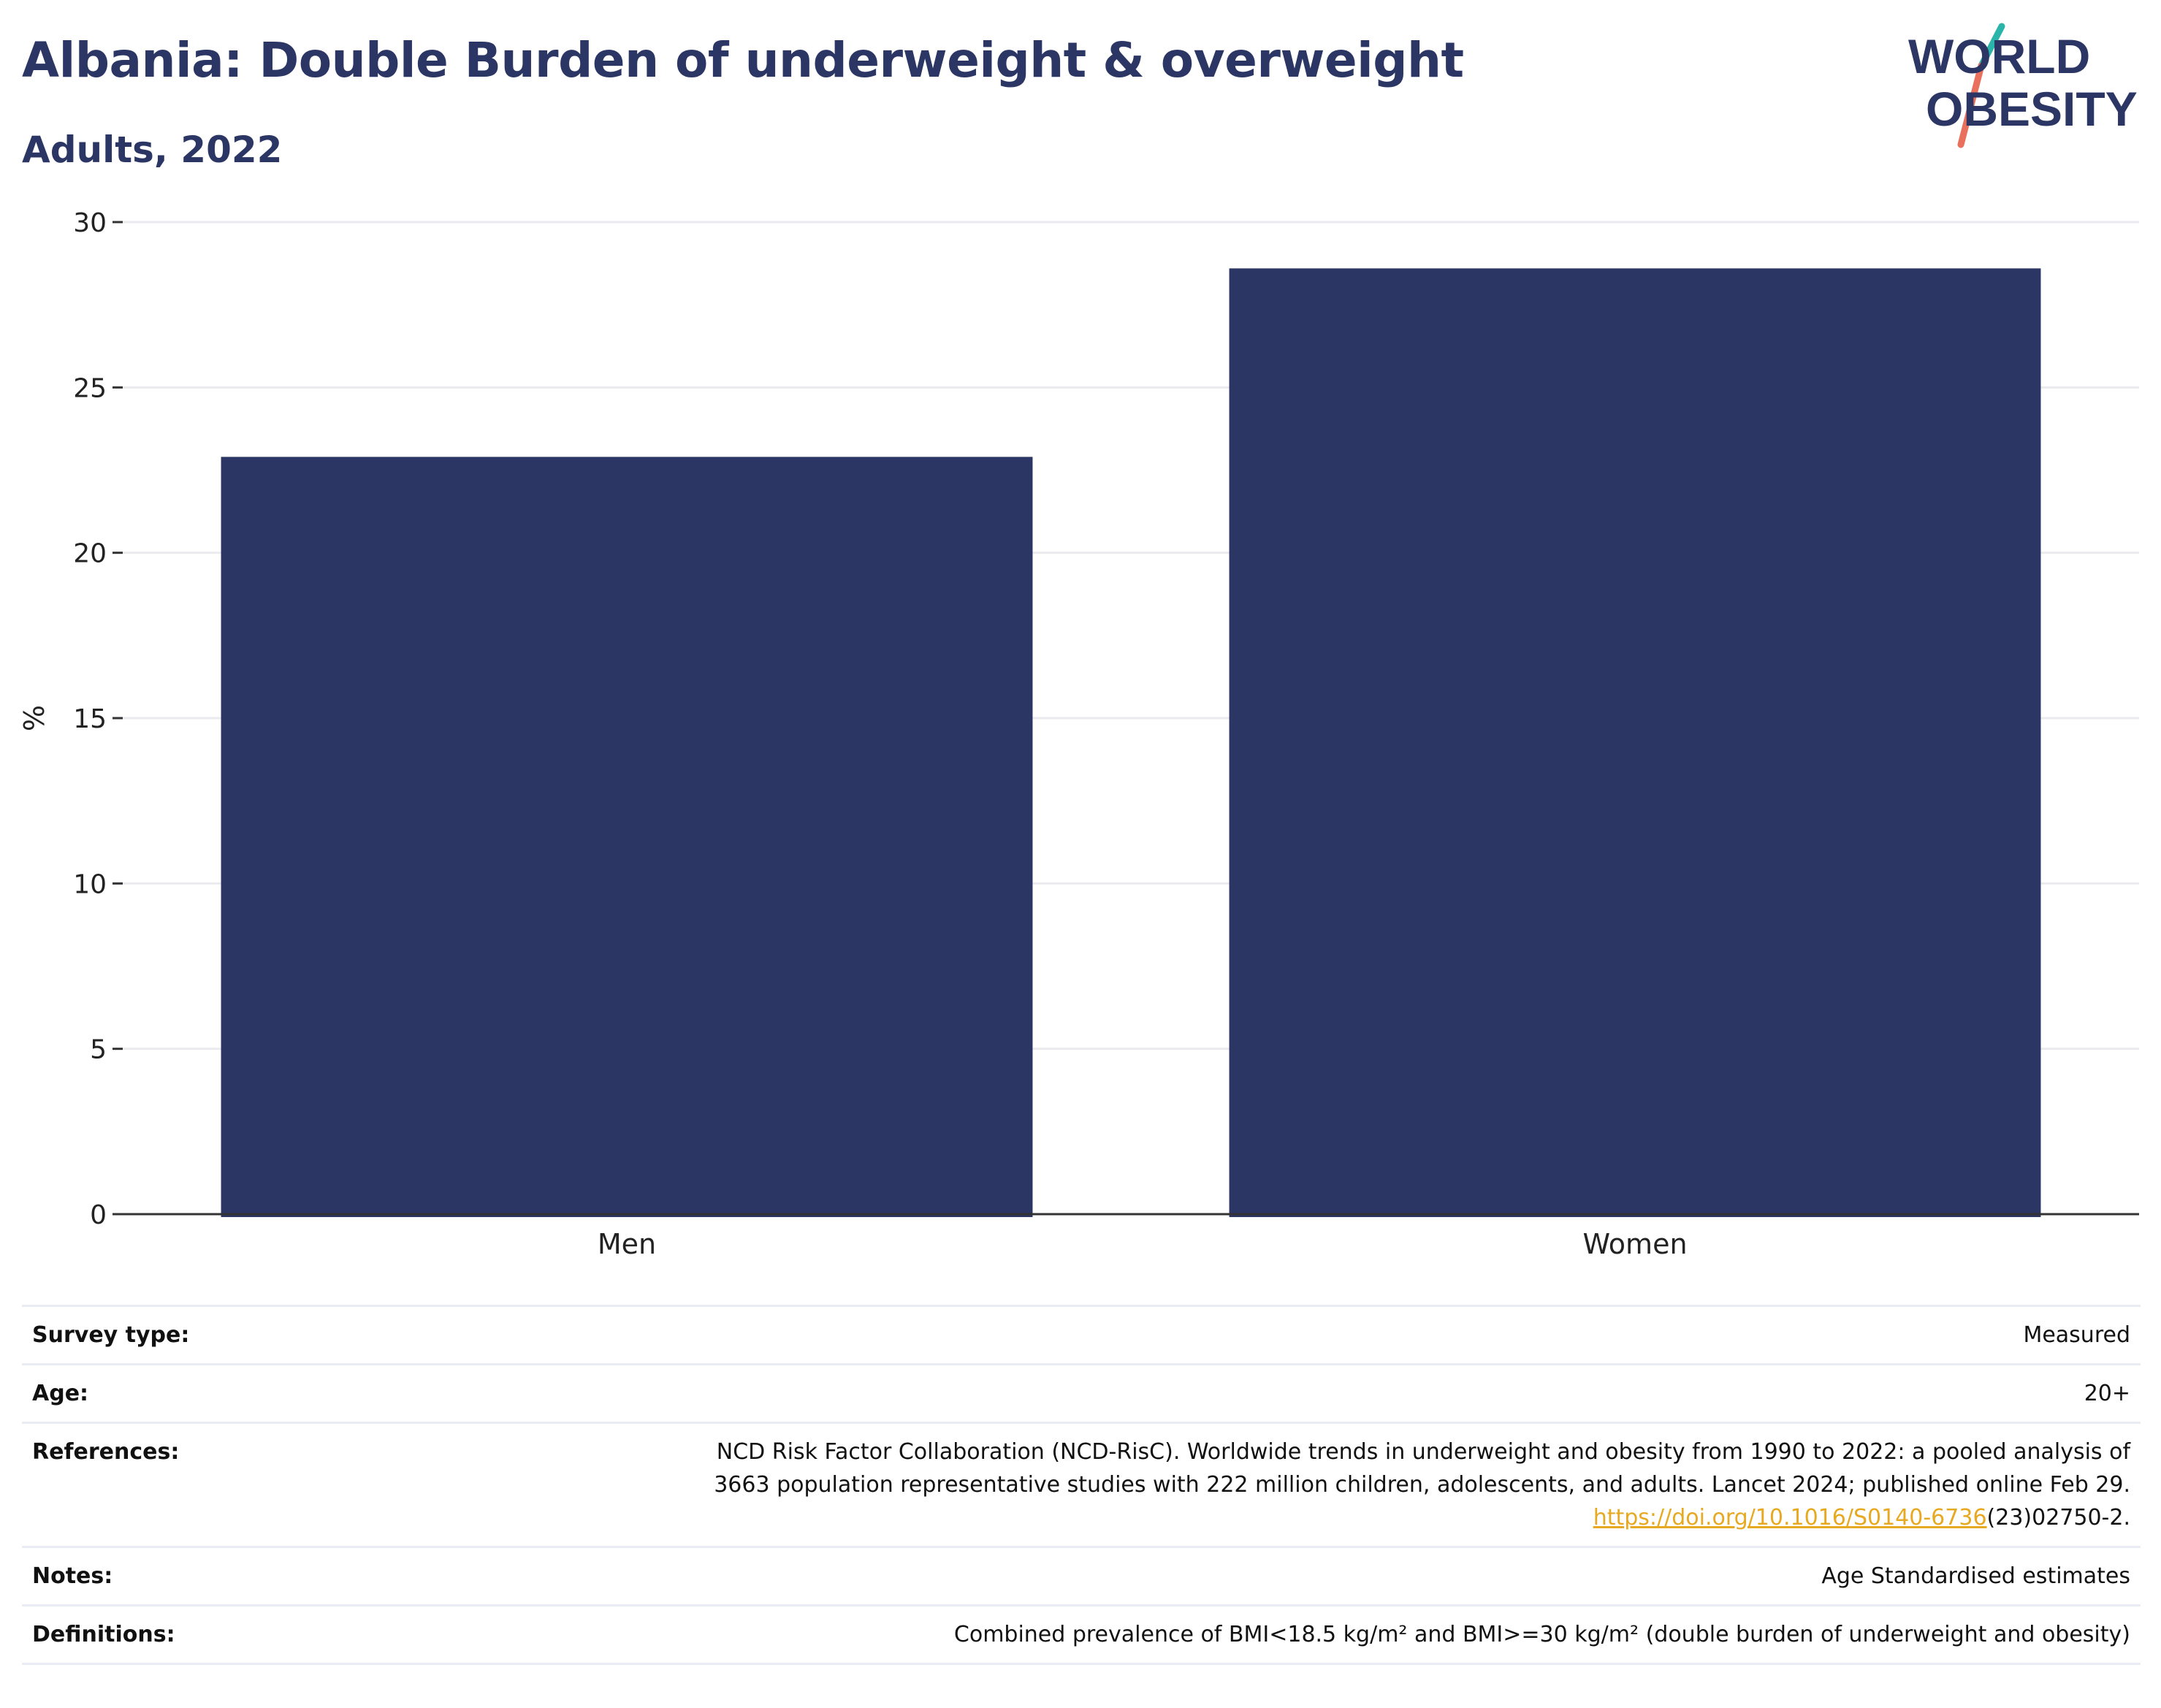 The width and height of the screenshot is (2161, 1708). I want to click on survey-type-value: Measured, so click(1223, 1335).